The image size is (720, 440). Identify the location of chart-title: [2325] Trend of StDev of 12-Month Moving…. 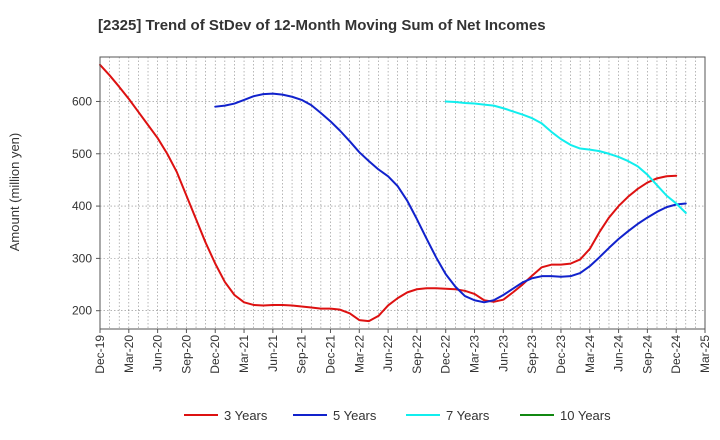
(322, 25).